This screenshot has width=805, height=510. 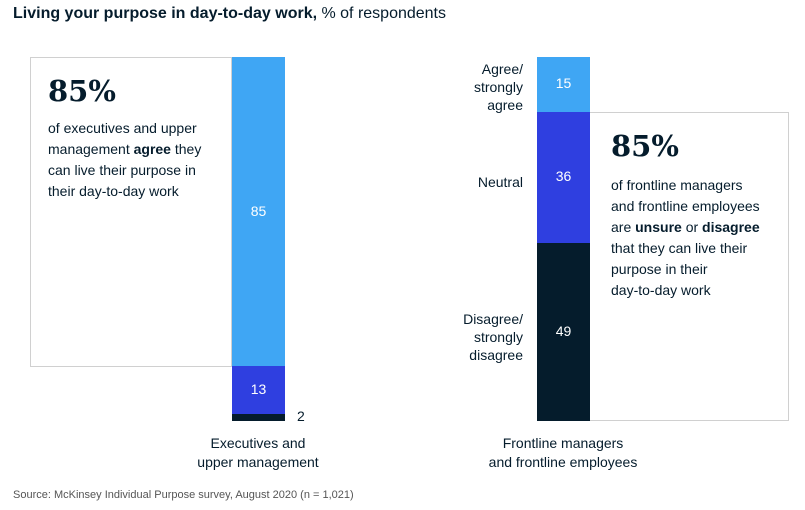 What do you see at coordinates (301, 416) in the screenshot?
I see `bar-value-label-outside: 2` at bounding box center [301, 416].